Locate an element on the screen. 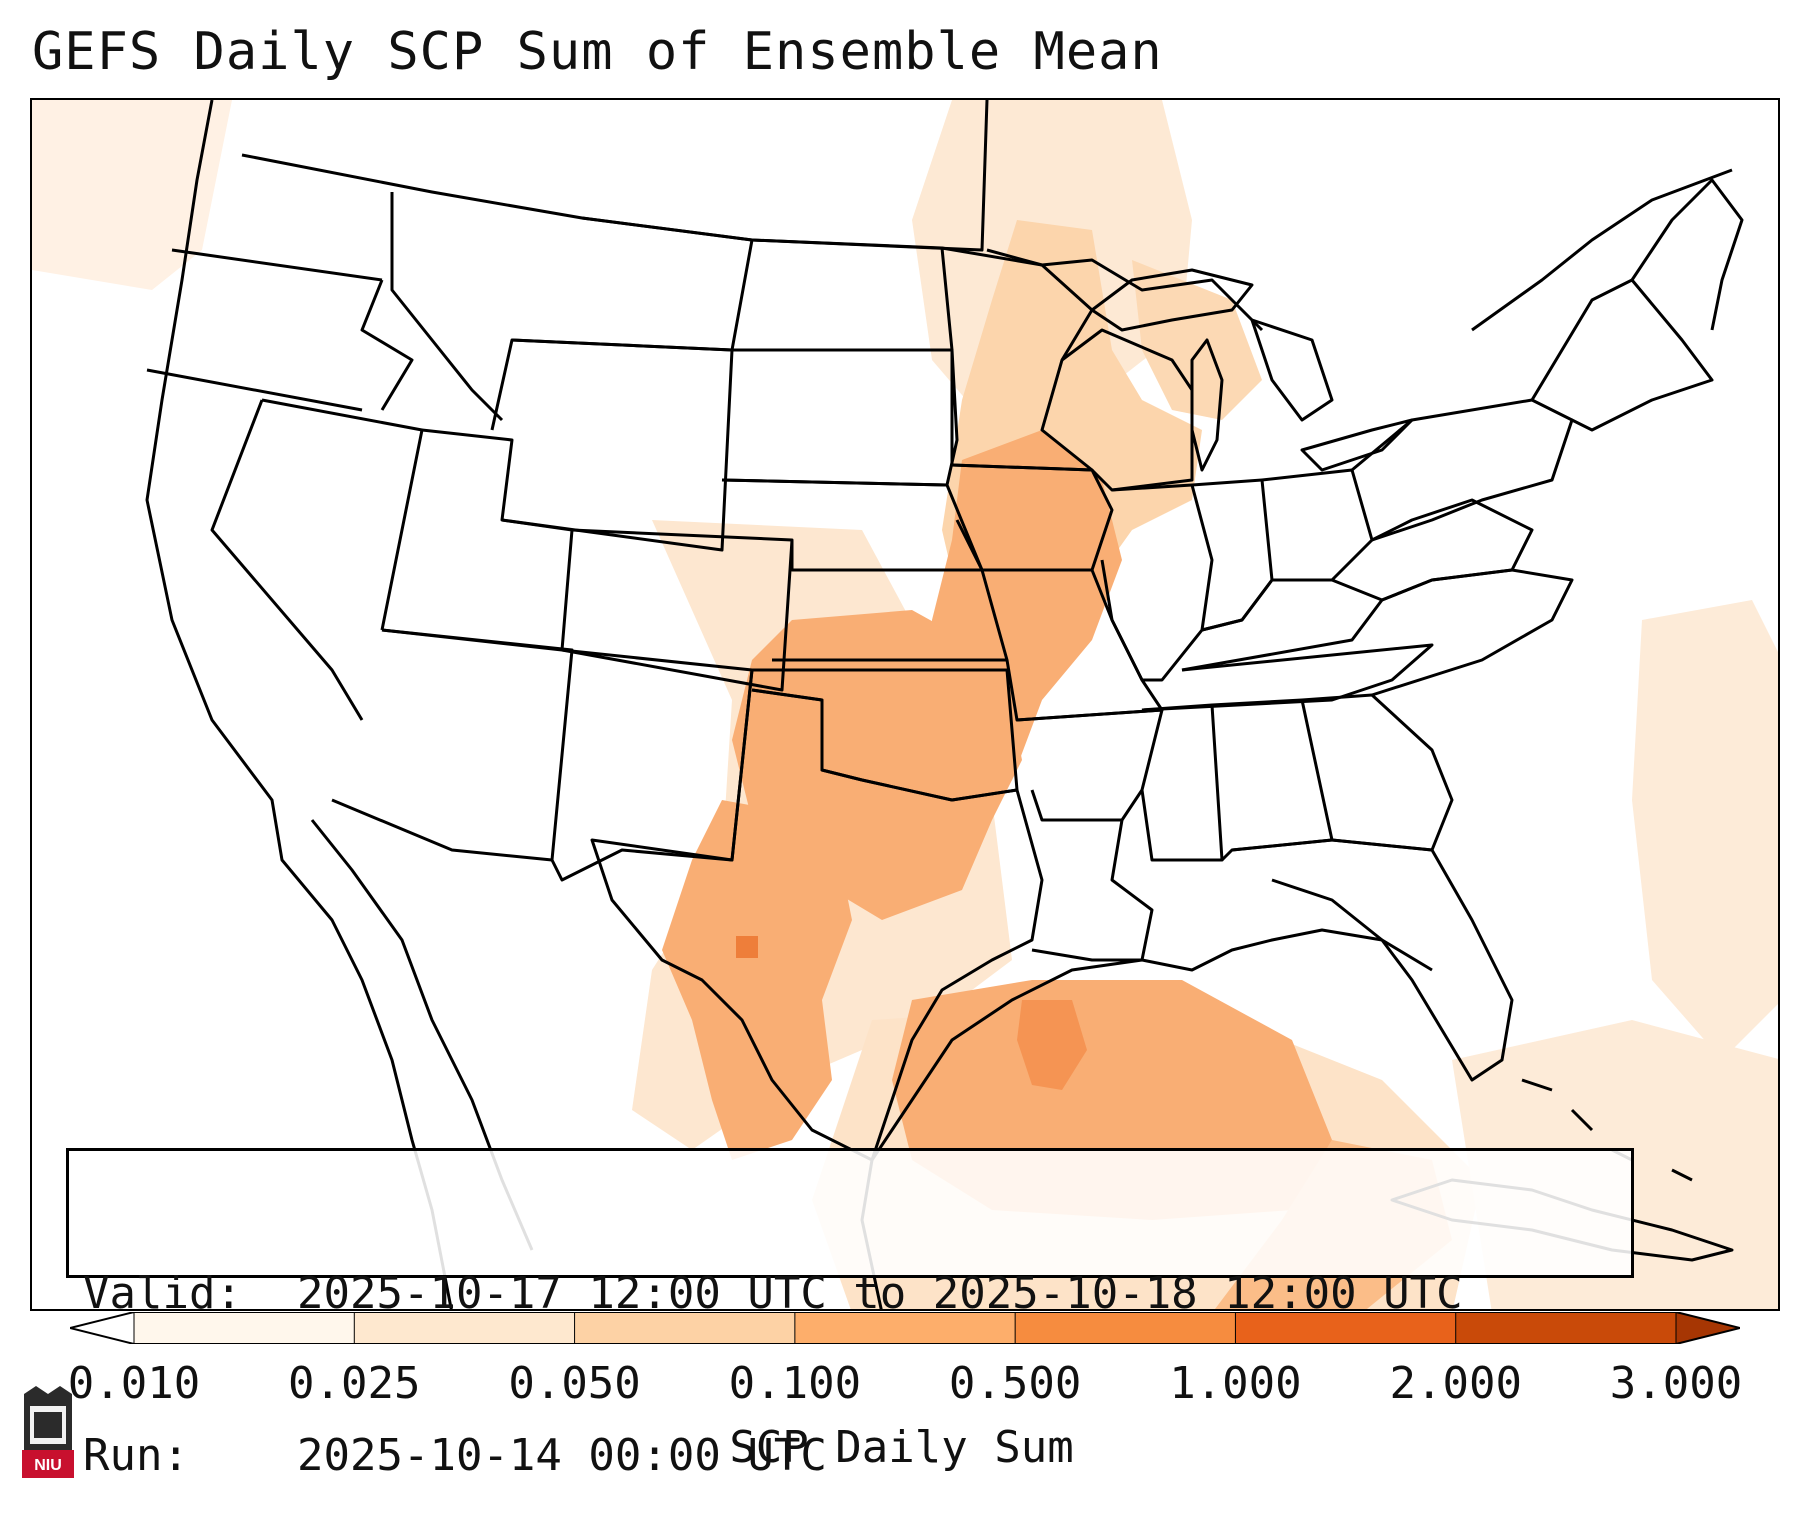  colorbar-tick-label: 0.100 is located at coordinates (795, 1383).